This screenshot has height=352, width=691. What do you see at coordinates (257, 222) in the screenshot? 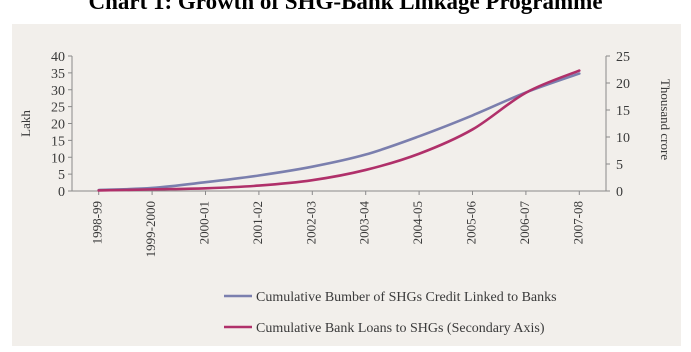
I see `x-tick-label: 2001-02` at bounding box center [257, 222].